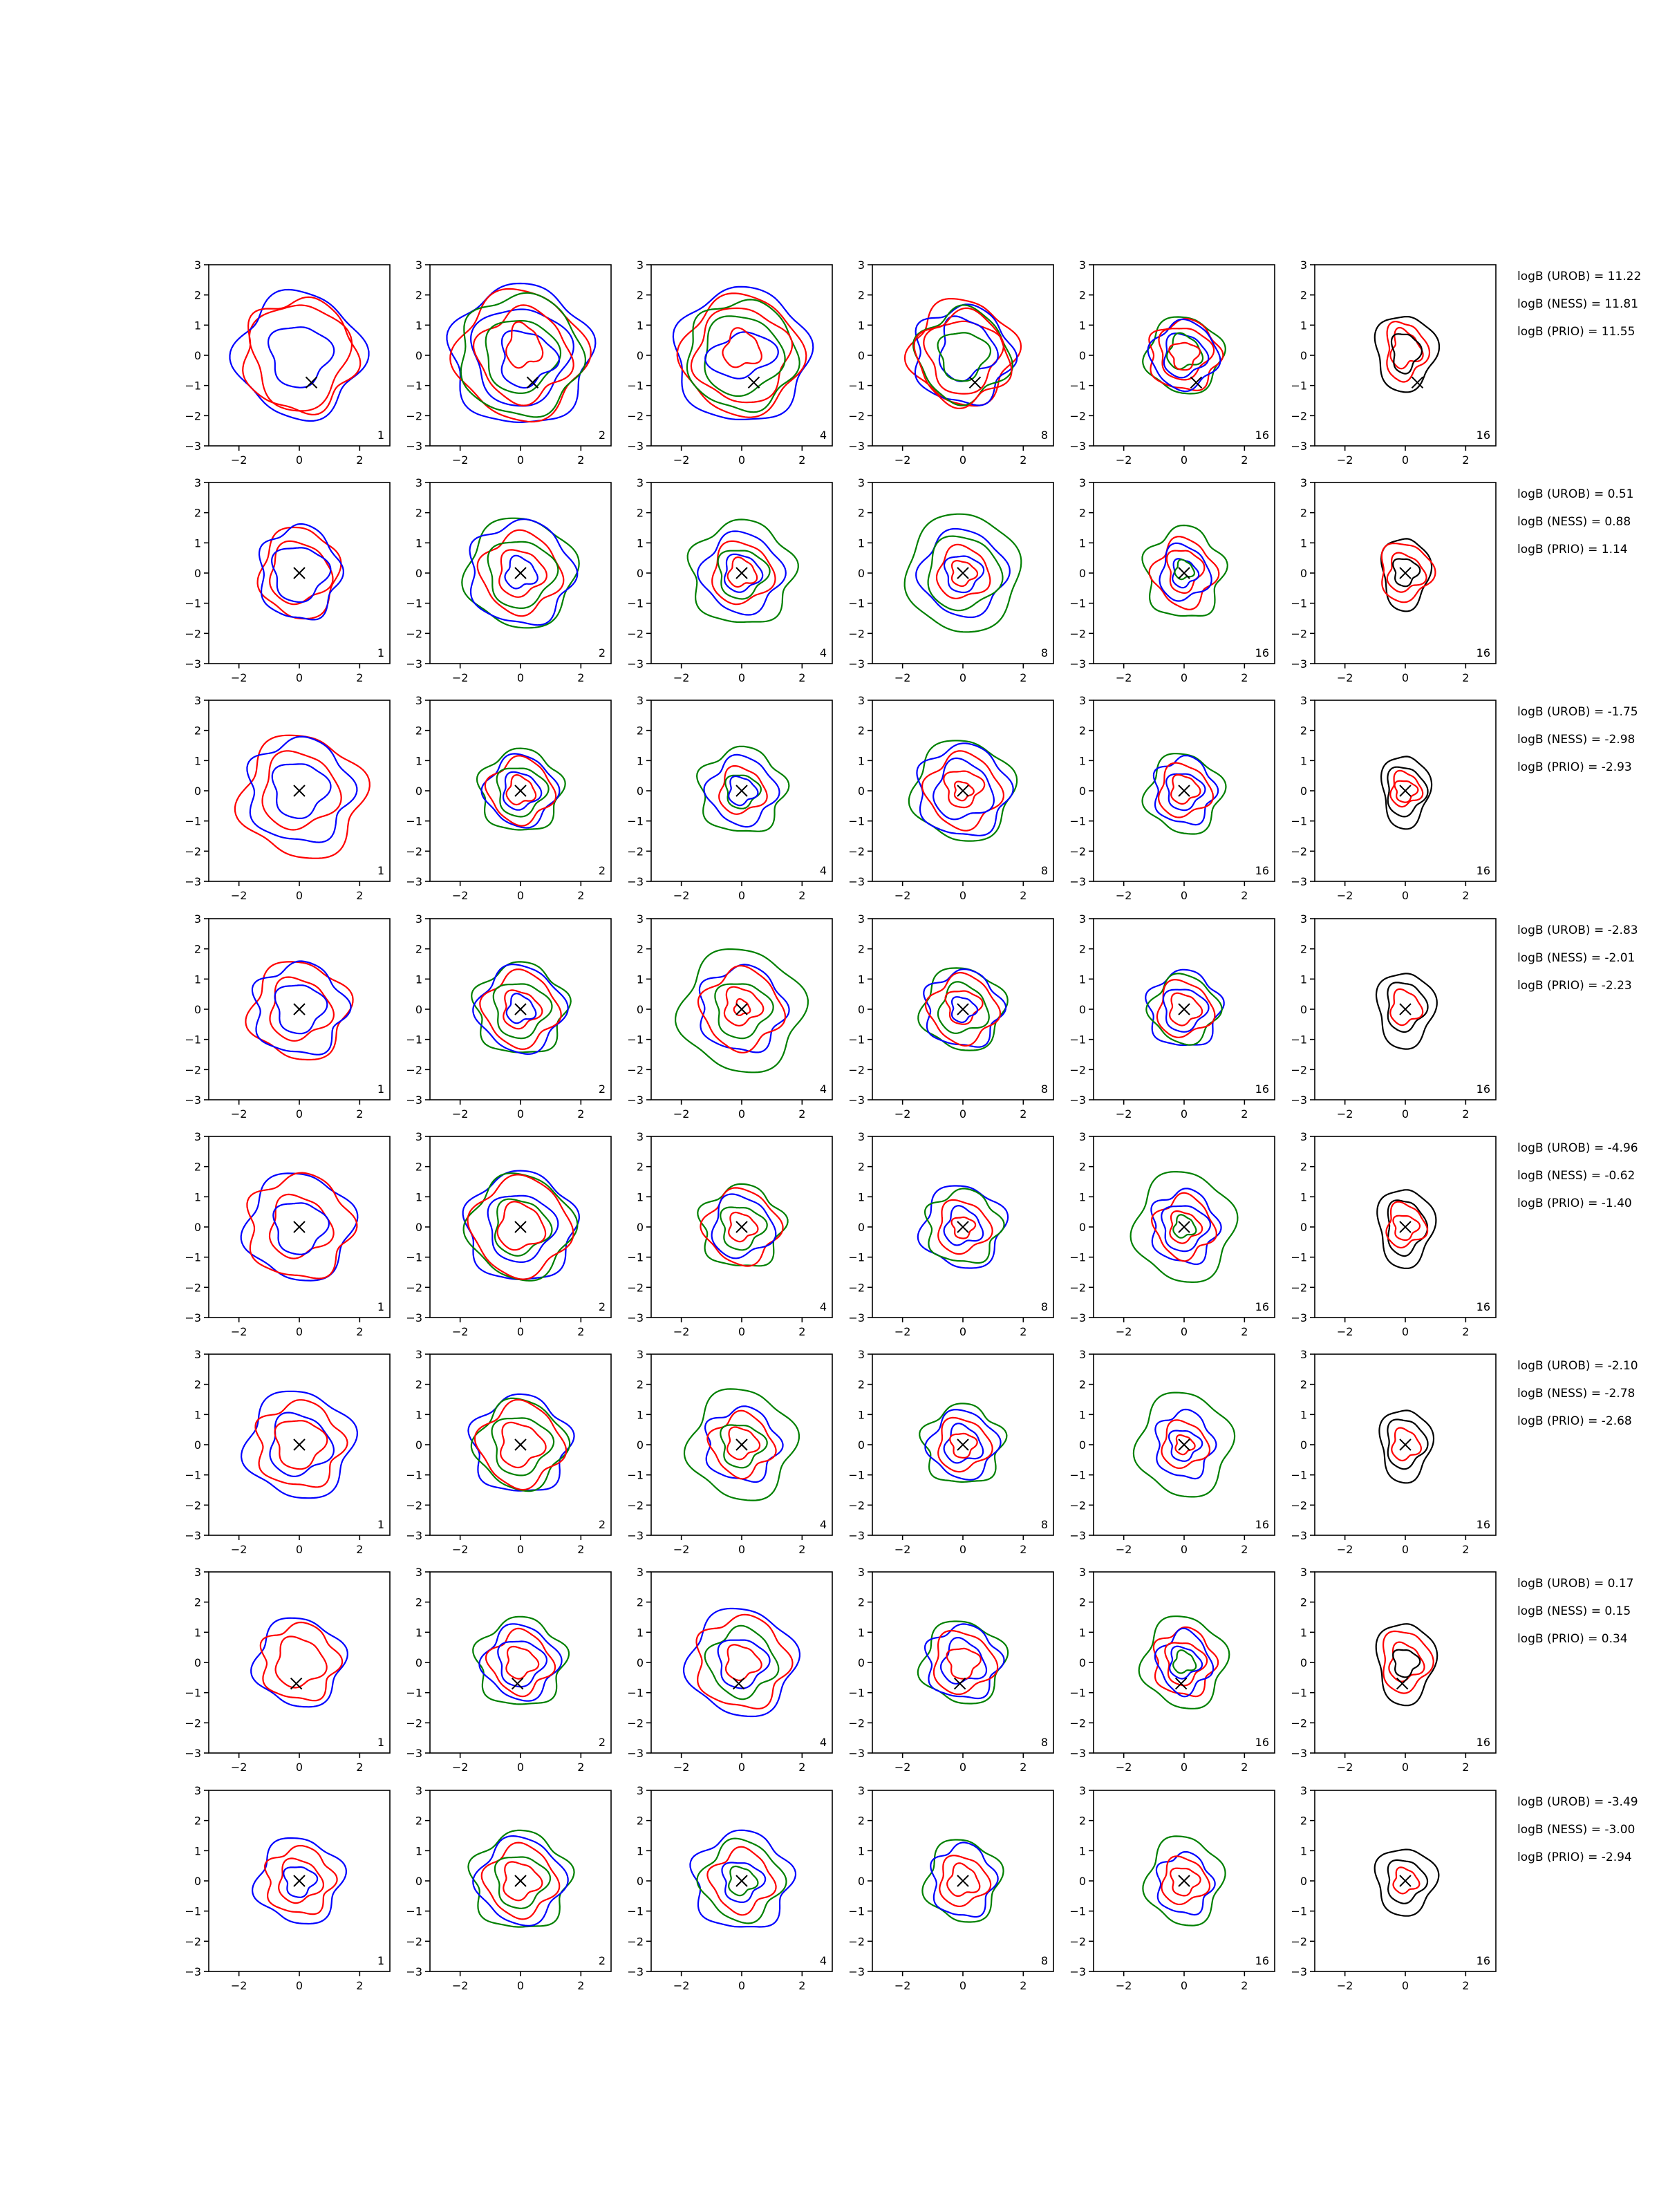 Image resolution: width=1659 pixels, height=2212 pixels. I want to click on axes-frame, so click(520, 1662).